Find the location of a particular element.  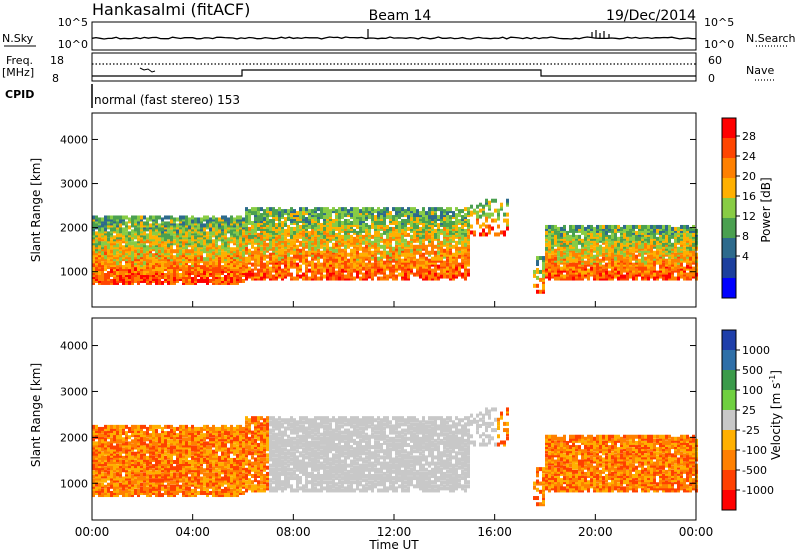

beam-label: Beam 14 is located at coordinates (400, 16).